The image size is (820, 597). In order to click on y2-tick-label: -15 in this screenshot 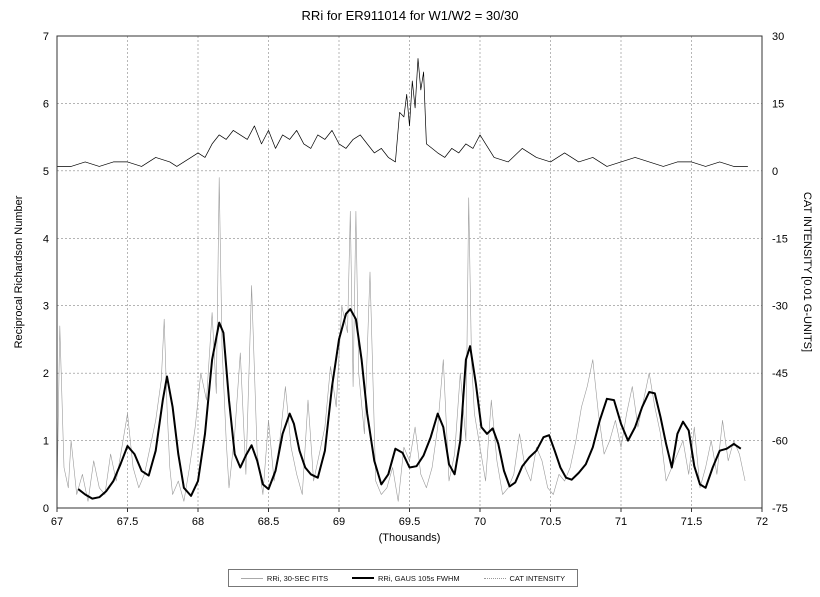, I will do `click(780, 239)`.